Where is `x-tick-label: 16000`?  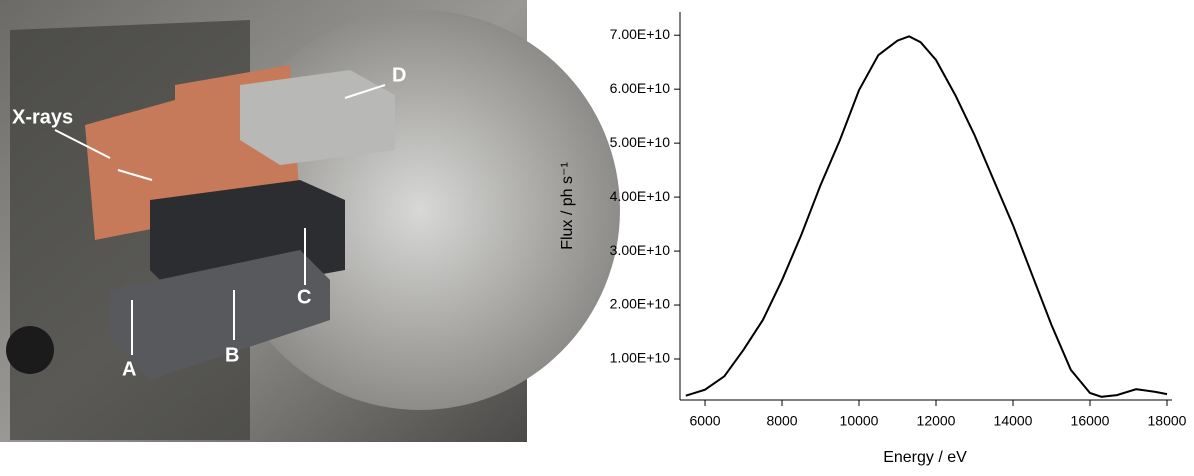 x-tick-label: 16000 is located at coordinates (1090, 421).